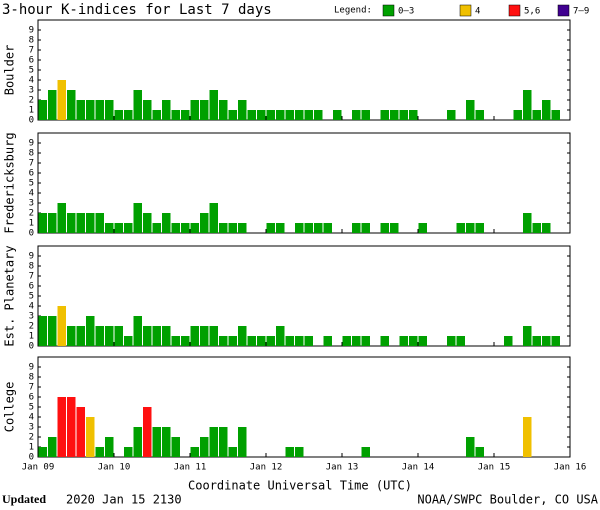 The image size is (600, 510). I want to click on y-tick-label: 7, so click(31, 277).